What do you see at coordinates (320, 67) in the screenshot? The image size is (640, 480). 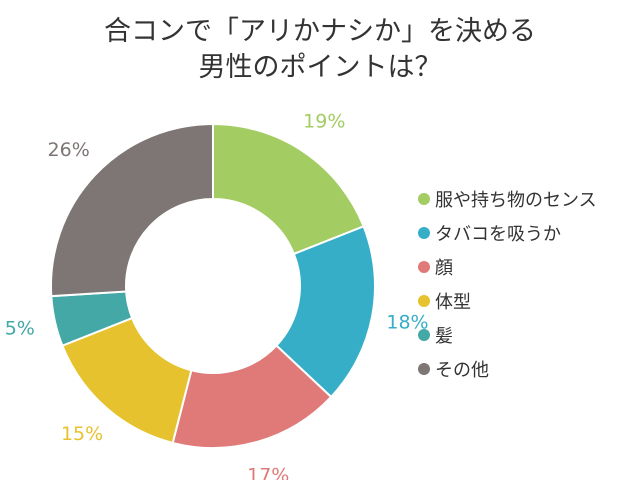 I see `chart-title-line-2: 男性のポイントは？` at bounding box center [320, 67].